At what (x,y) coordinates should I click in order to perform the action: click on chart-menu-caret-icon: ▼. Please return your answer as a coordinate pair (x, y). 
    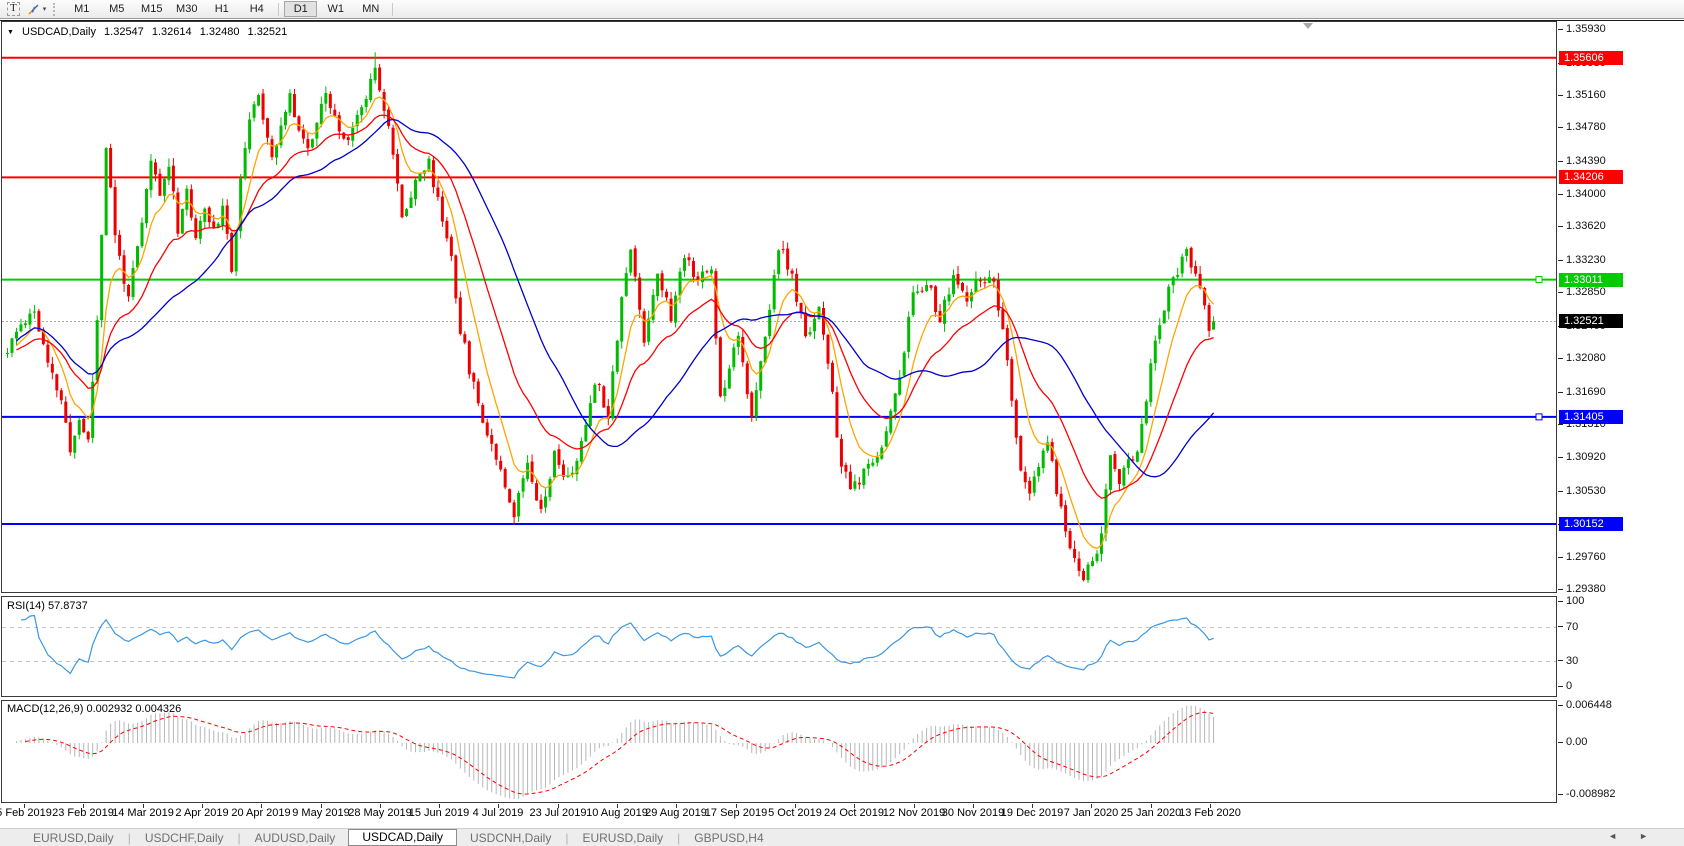
    Looking at the image, I should click on (10, 32).